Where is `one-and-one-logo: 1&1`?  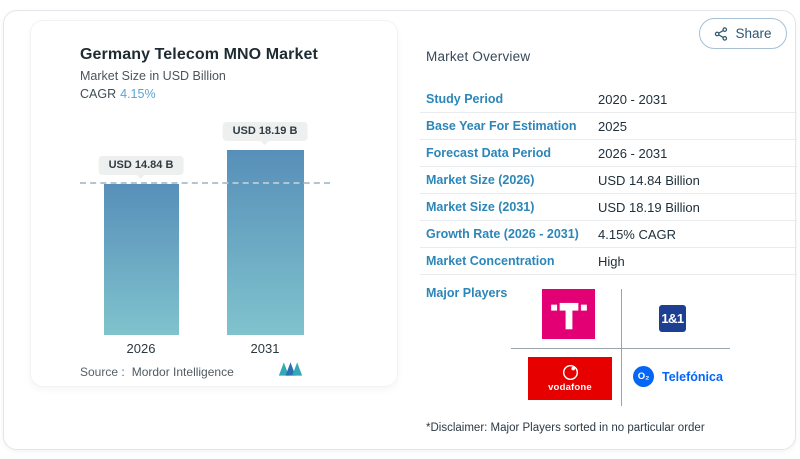
one-and-one-logo: 1&1 is located at coordinates (672, 318).